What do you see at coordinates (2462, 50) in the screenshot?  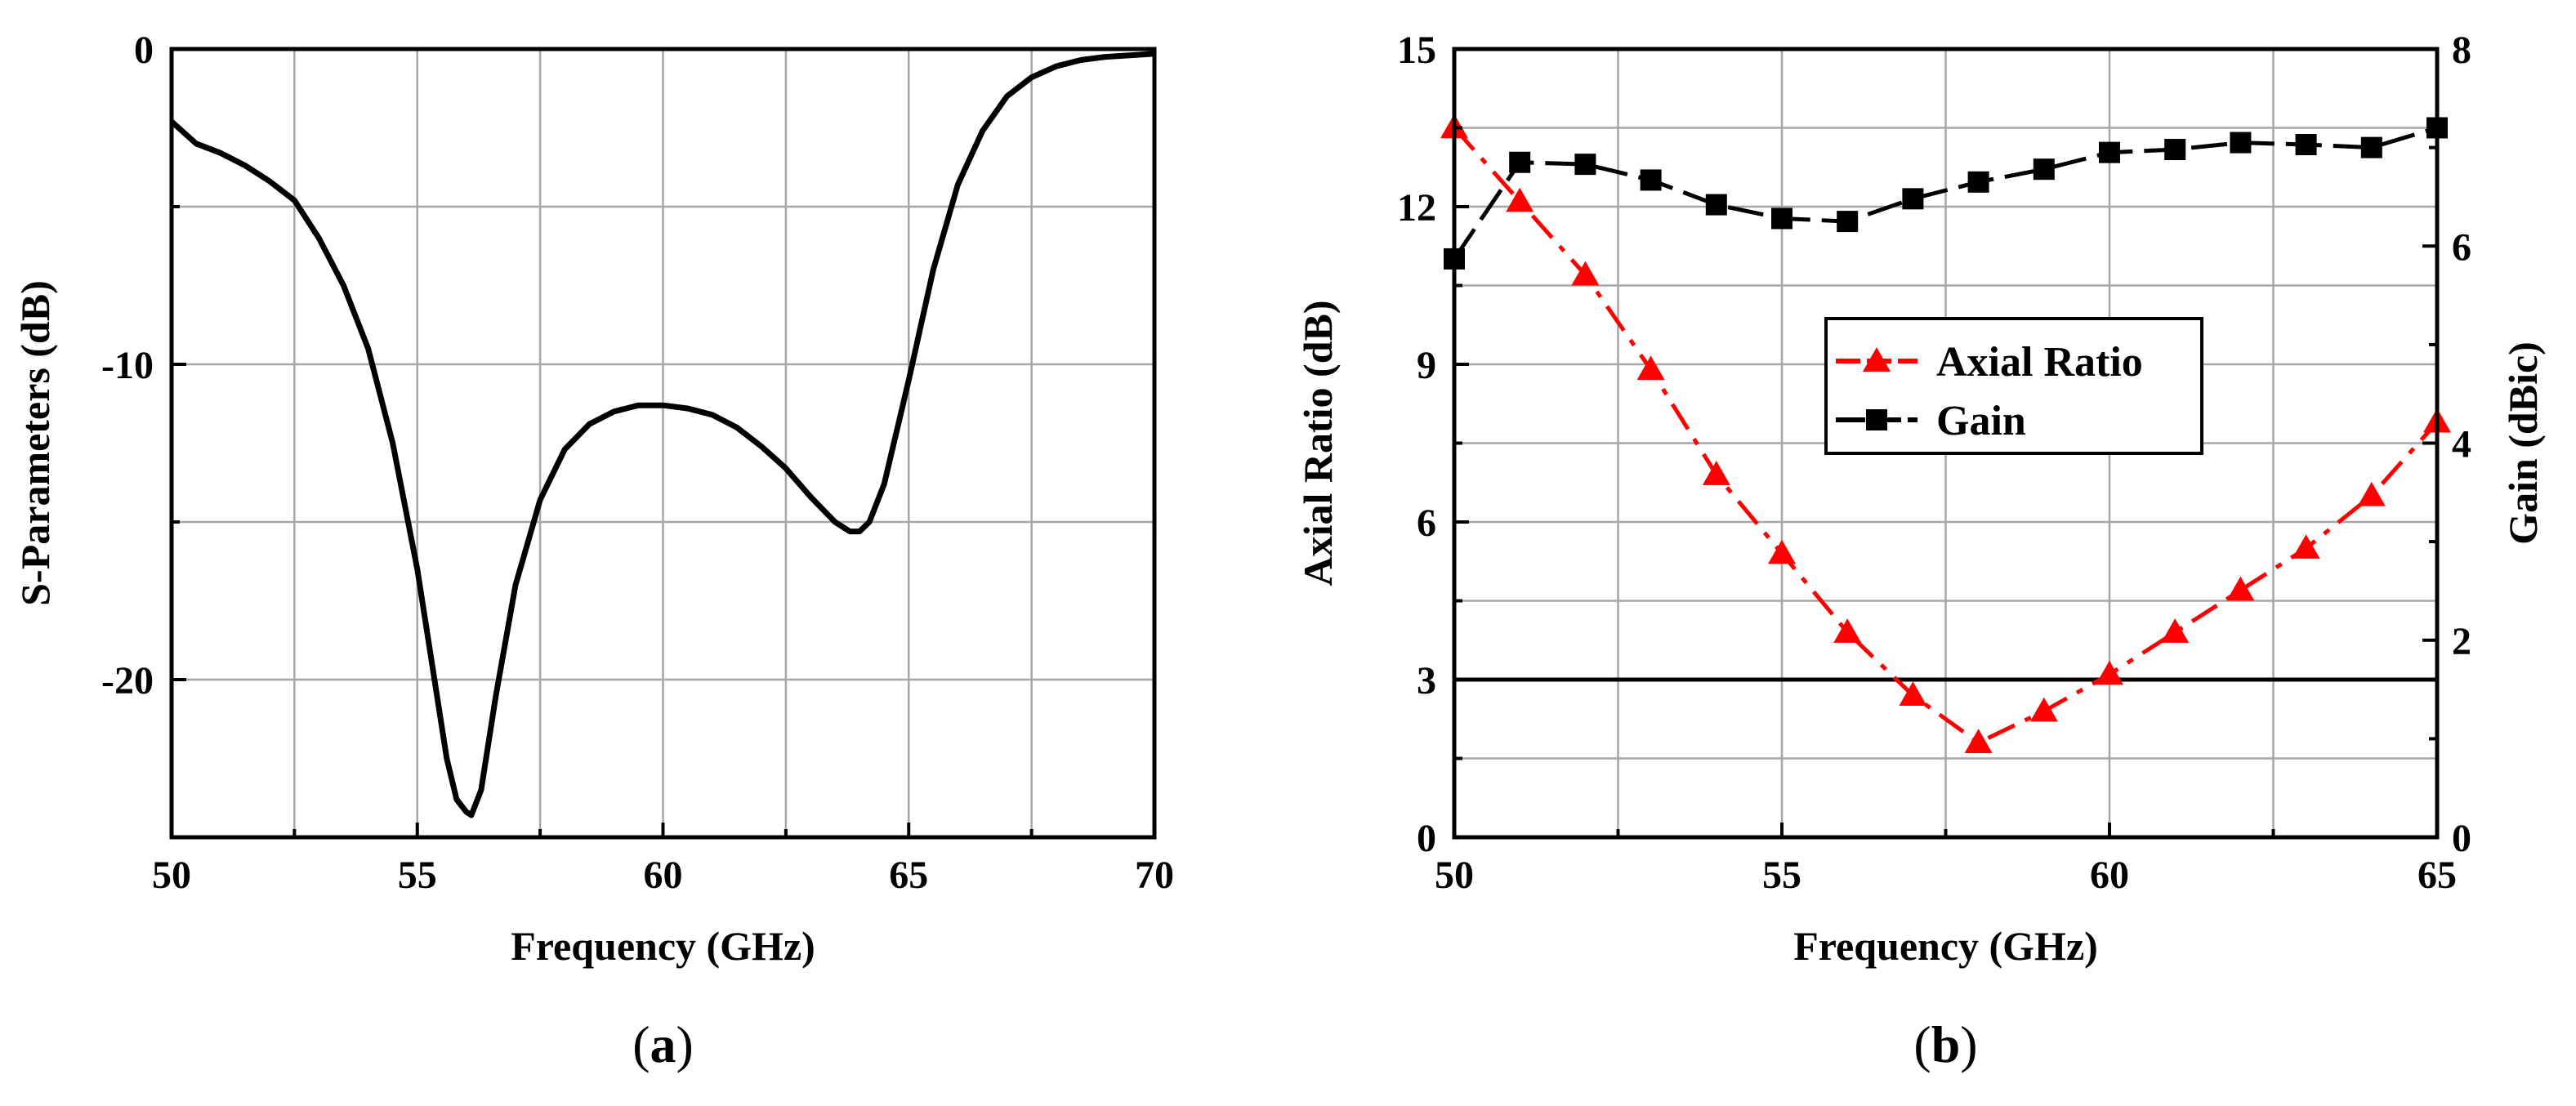 I see `y-right-tick-label: 8` at bounding box center [2462, 50].